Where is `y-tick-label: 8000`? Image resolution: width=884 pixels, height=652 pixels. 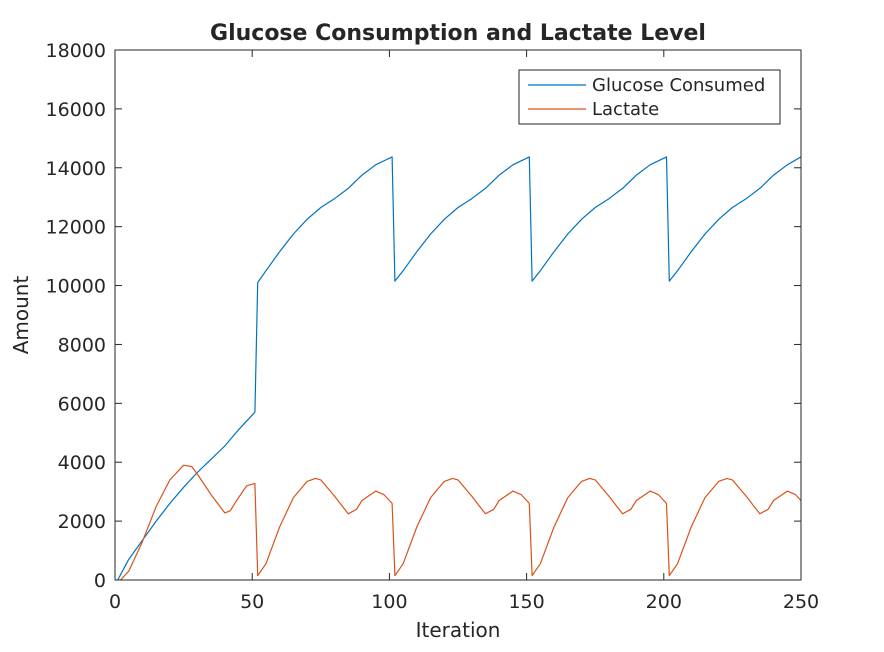 y-tick-label: 8000 is located at coordinates (82, 345).